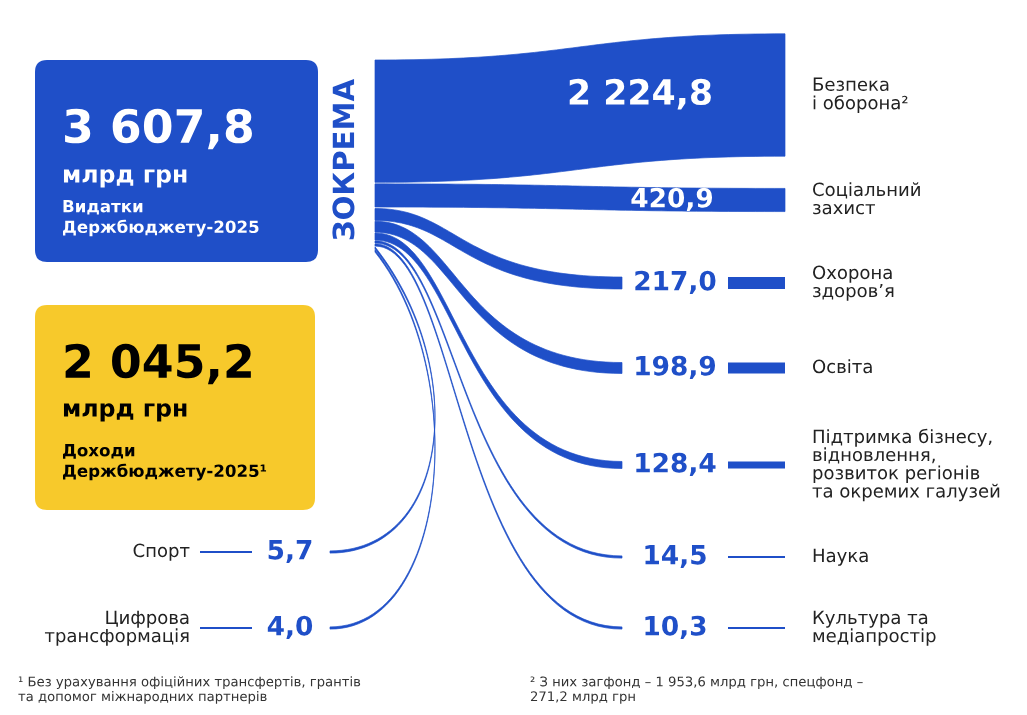 The height and width of the screenshot is (715, 1027). Describe the element at coordinates (860, 95) in the screenshot. I see `category-label: Безпека і оборона²` at that location.